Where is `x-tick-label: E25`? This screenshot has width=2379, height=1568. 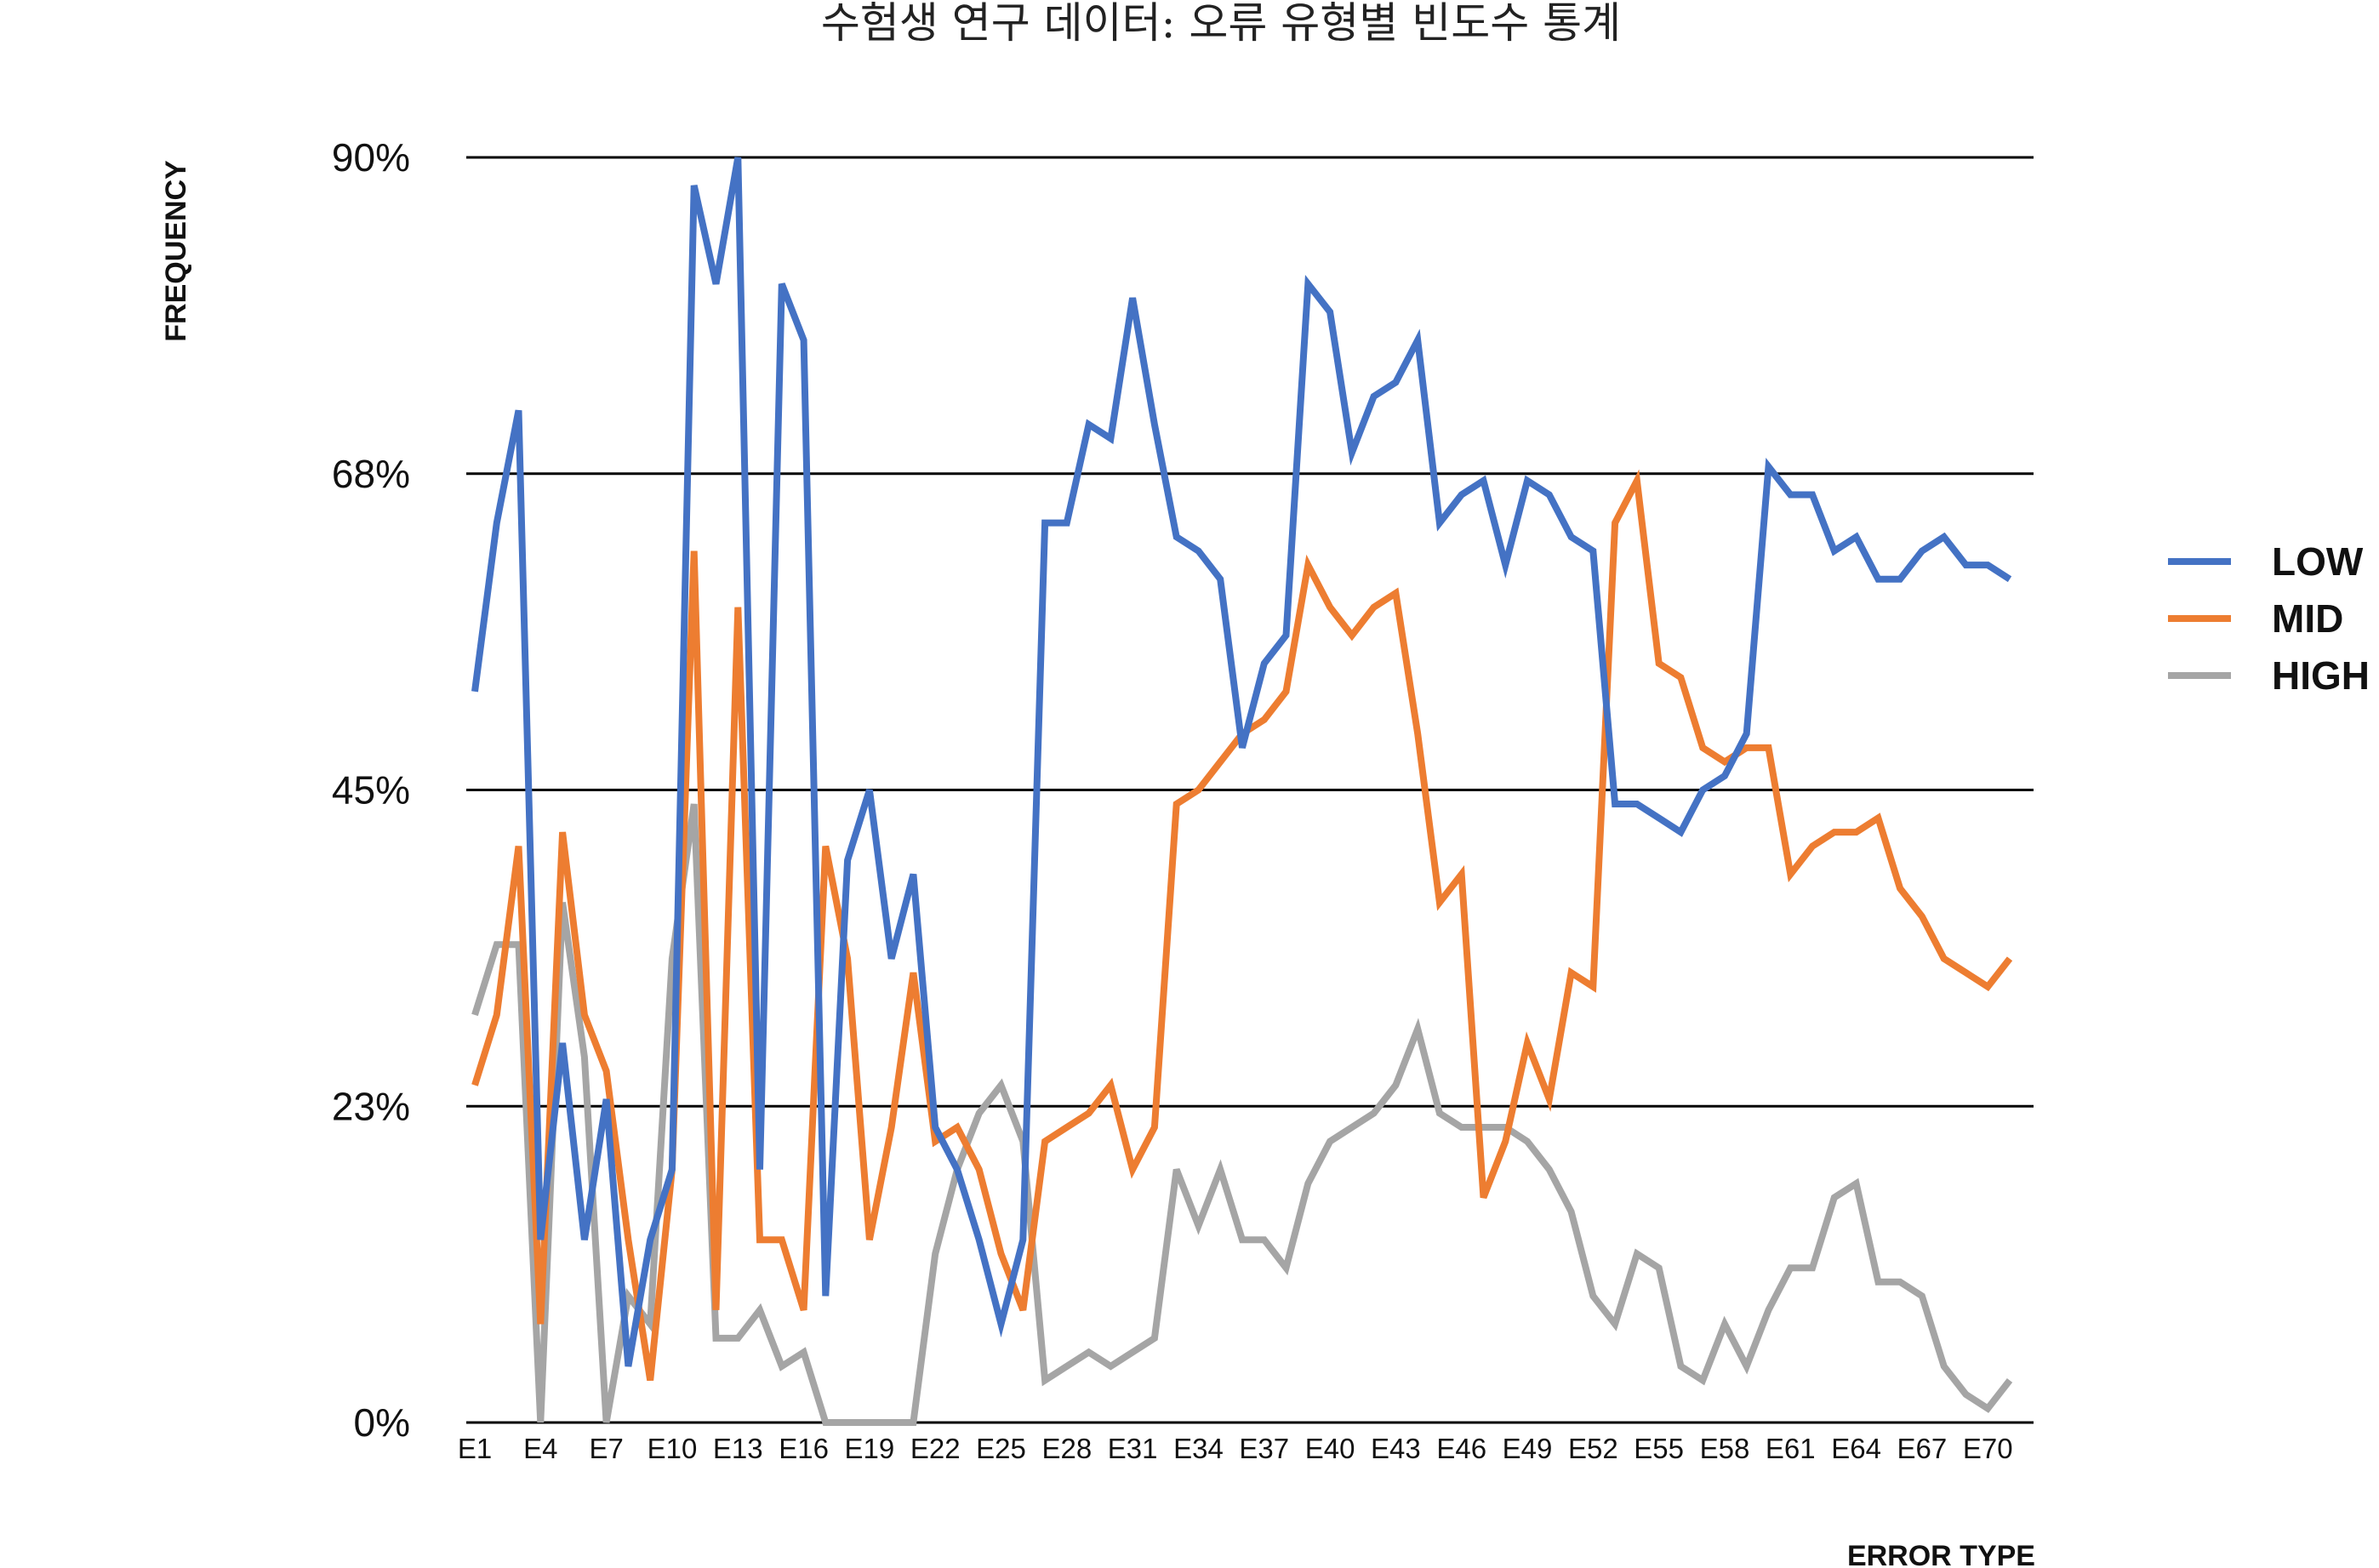 x-tick-label: E25 is located at coordinates (1001, 1448).